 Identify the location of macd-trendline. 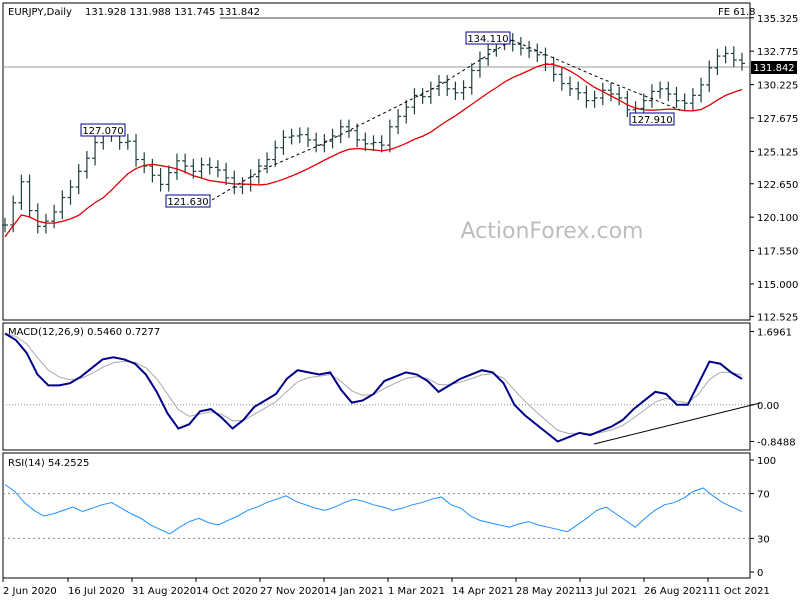
(677, 423).